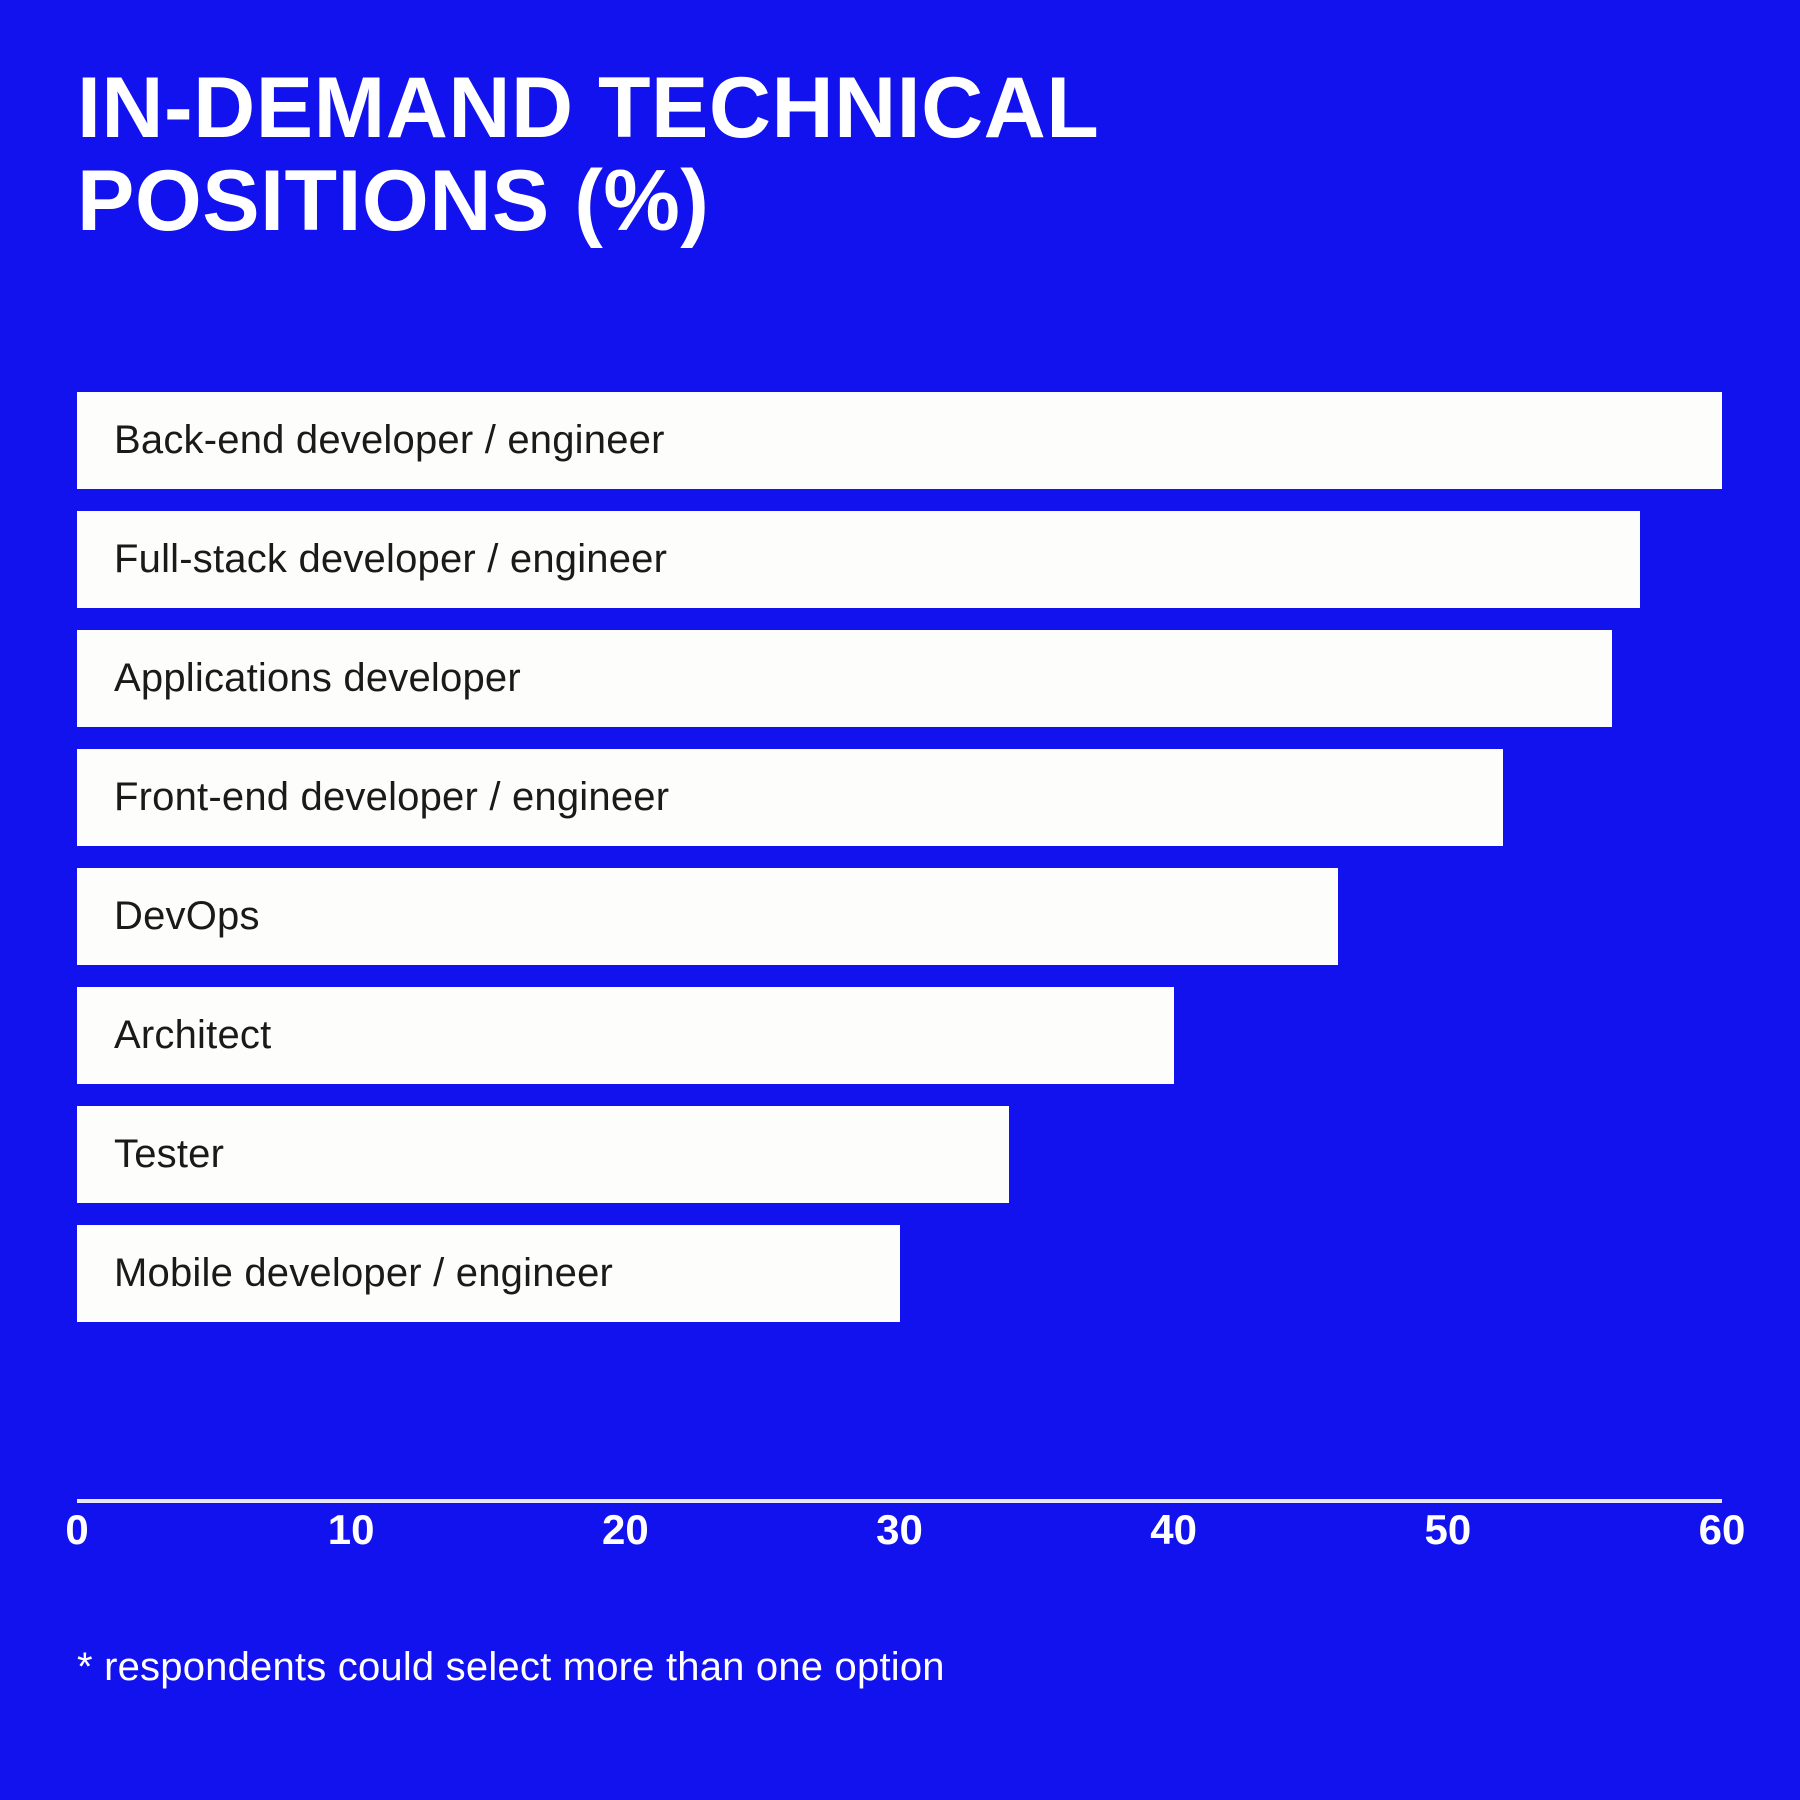  What do you see at coordinates (77, 1529) in the screenshot?
I see `x-tick-label: 0` at bounding box center [77, 1529].